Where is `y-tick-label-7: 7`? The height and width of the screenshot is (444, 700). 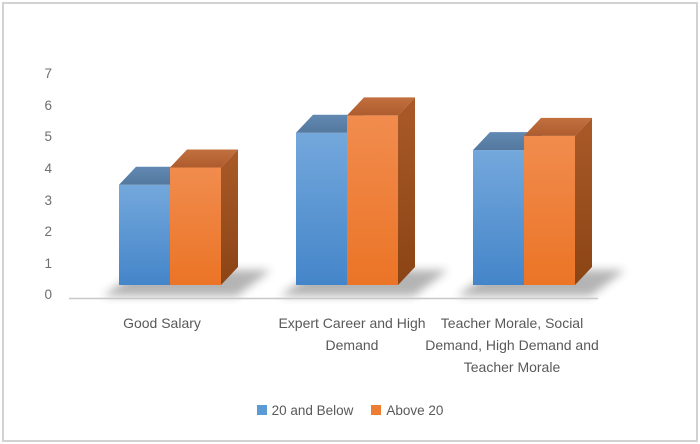
y-tick-label-7: 7 is located at coordinates (48, 74).